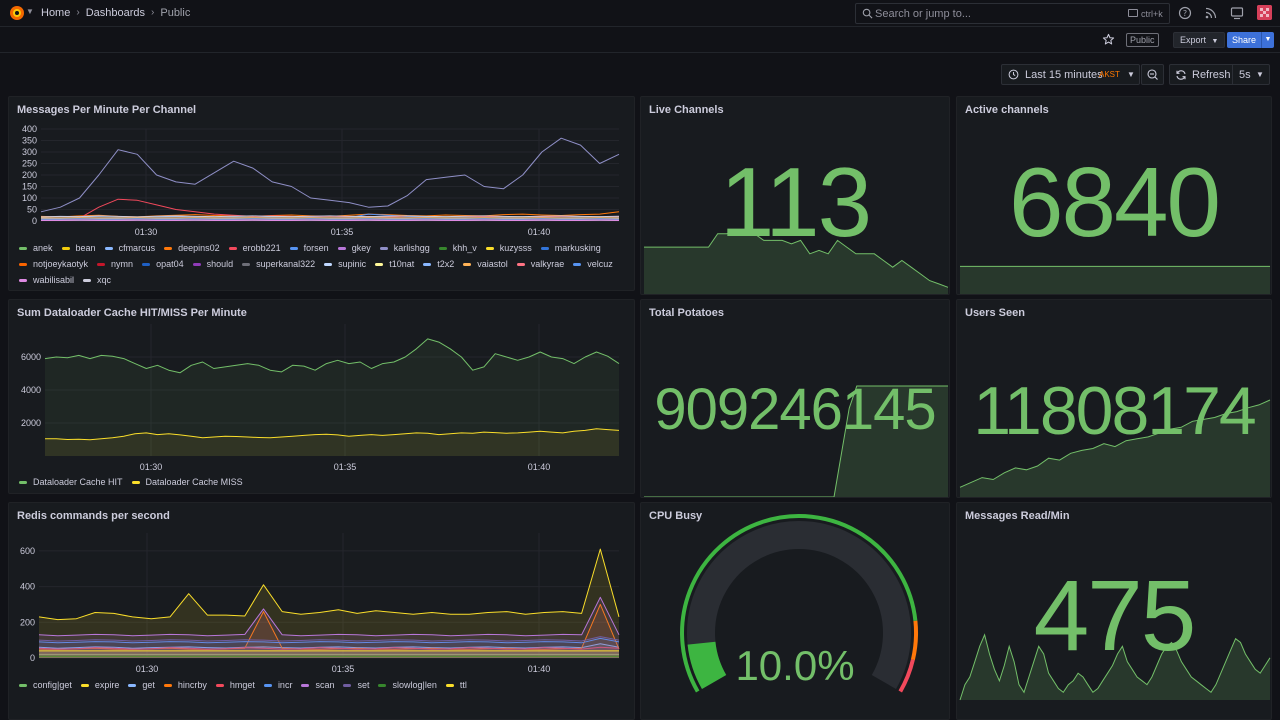  What do you see at coordinates (17, 13) in the screenshot?
I see `grafana-logo-icon` at bounding box center [17, 13].